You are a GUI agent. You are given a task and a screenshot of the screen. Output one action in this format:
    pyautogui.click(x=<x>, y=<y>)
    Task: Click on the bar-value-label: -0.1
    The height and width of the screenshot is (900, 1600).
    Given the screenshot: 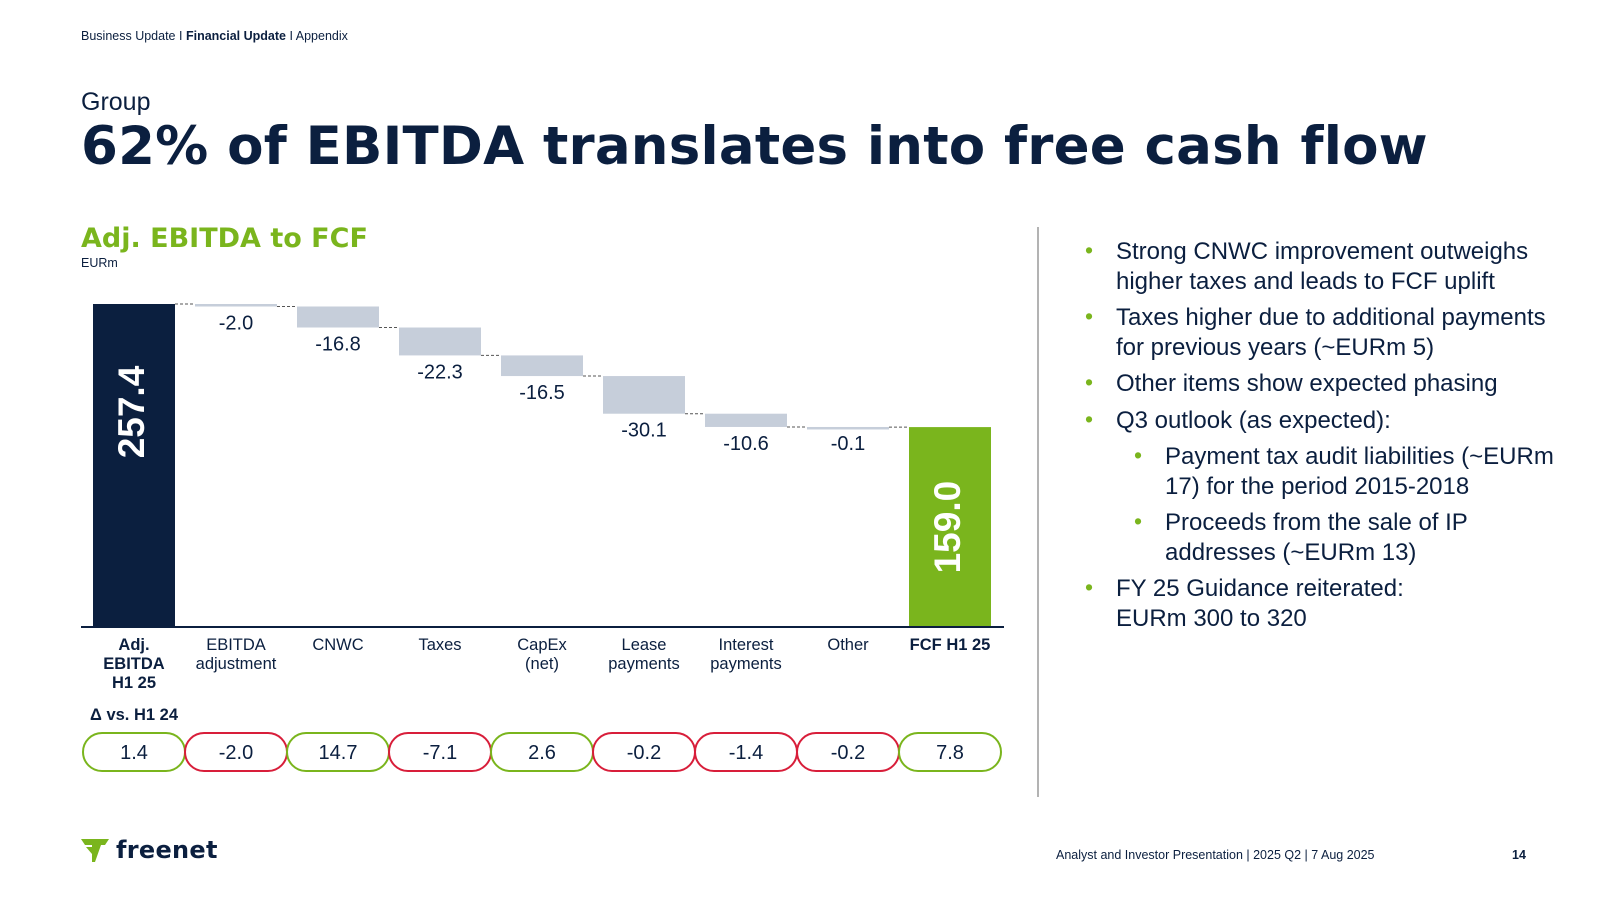 What is the action you would take?
    pyautogui.click(x=848, y=444)
    